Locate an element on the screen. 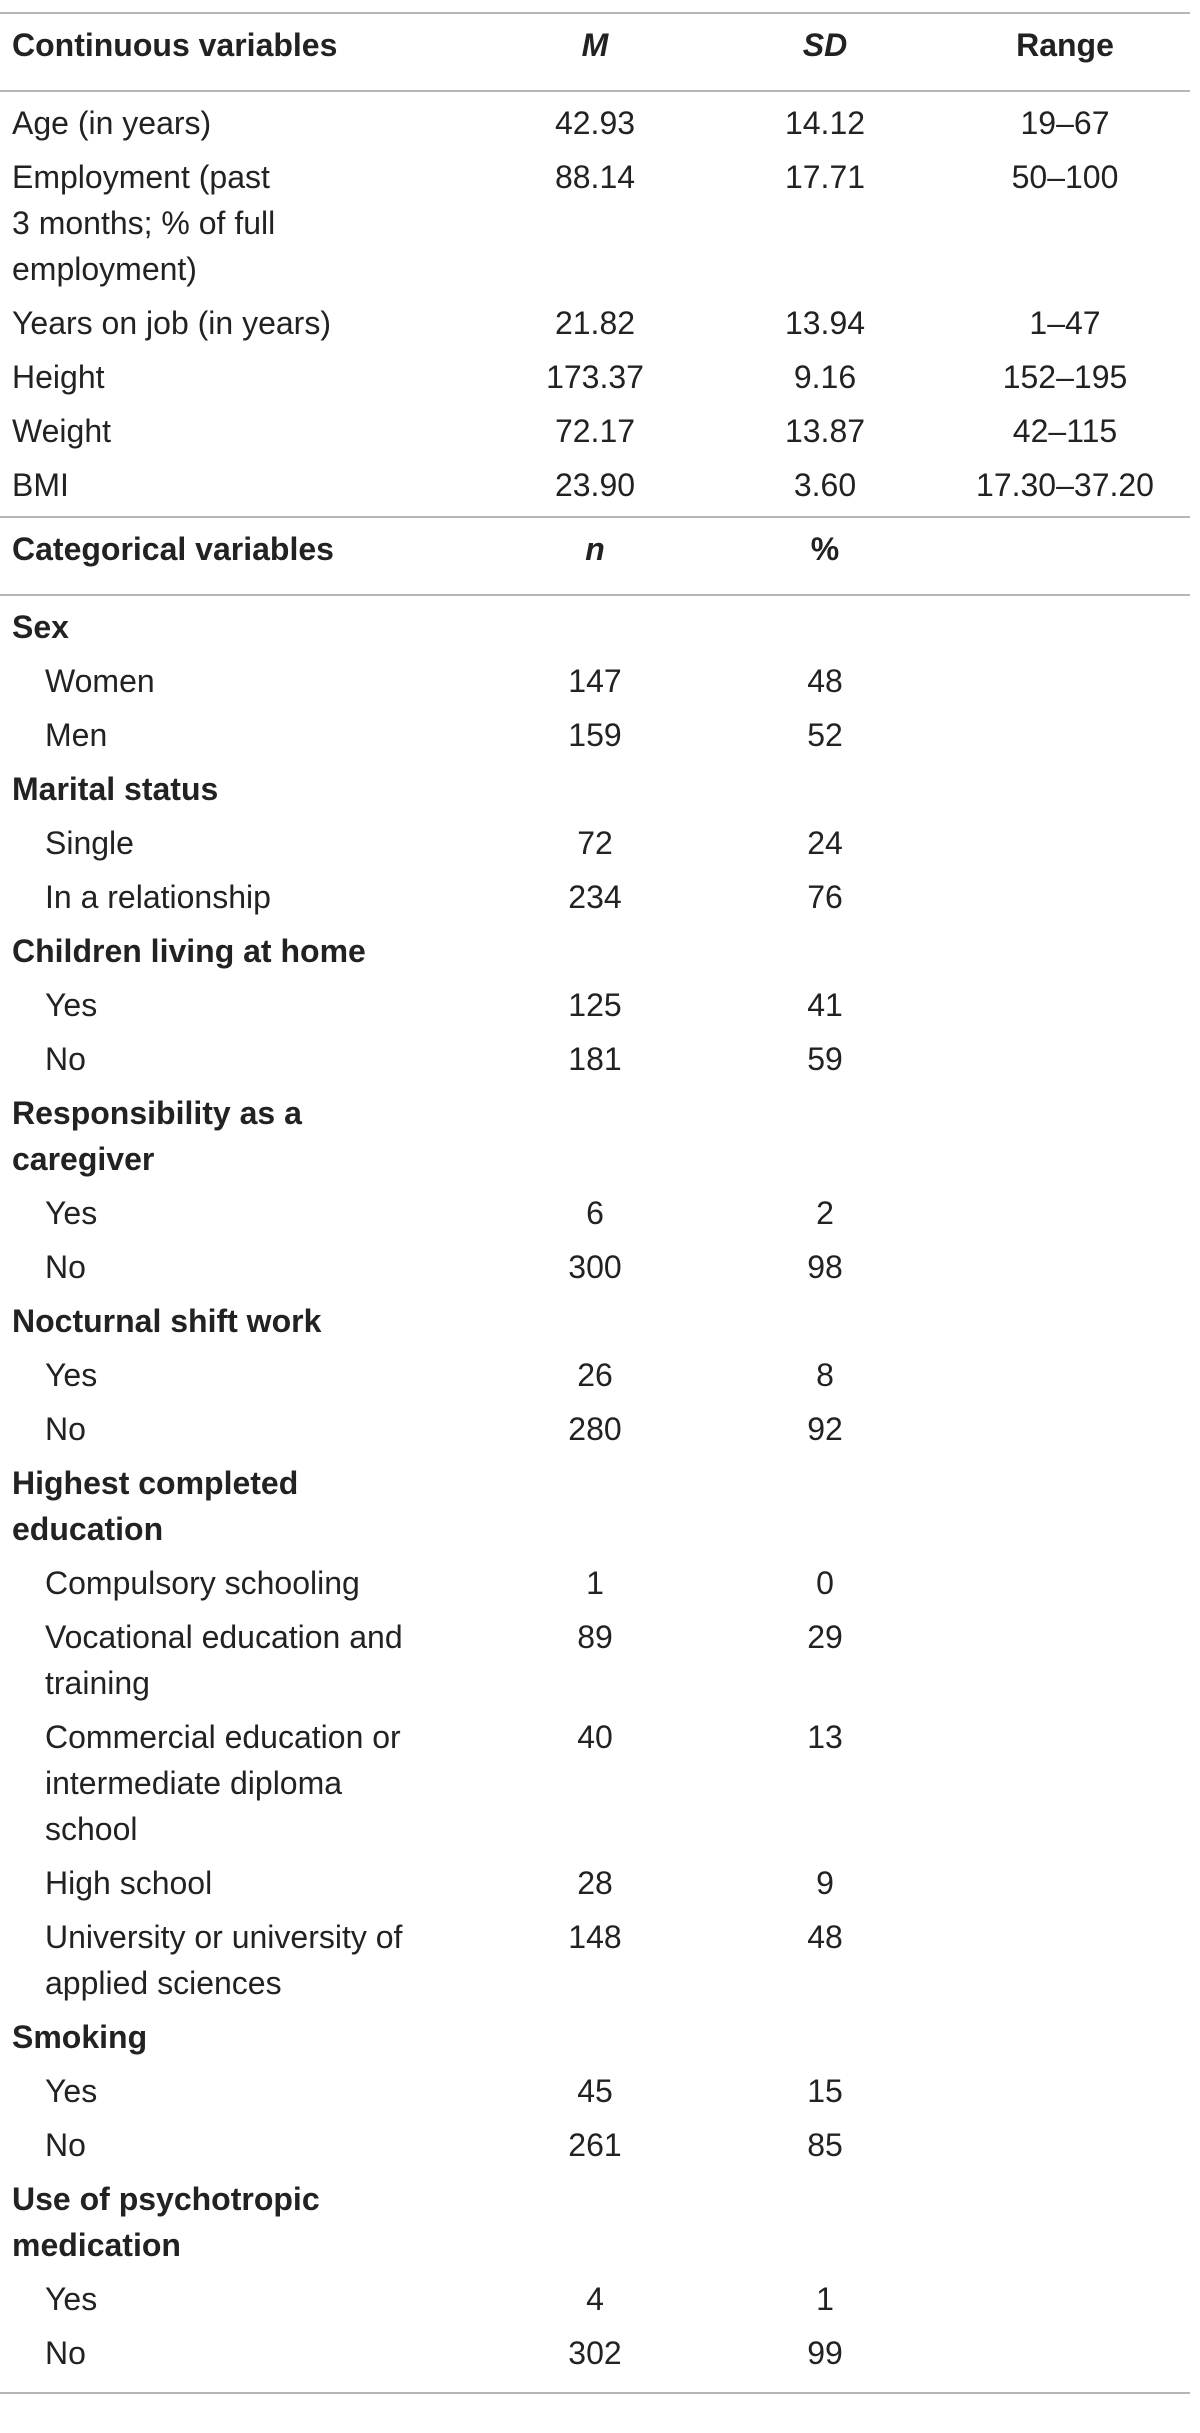 Image resolution: width=1200 pixels, height=2433 pixels. n-value: 280 is located at coordinates (595, 1429).